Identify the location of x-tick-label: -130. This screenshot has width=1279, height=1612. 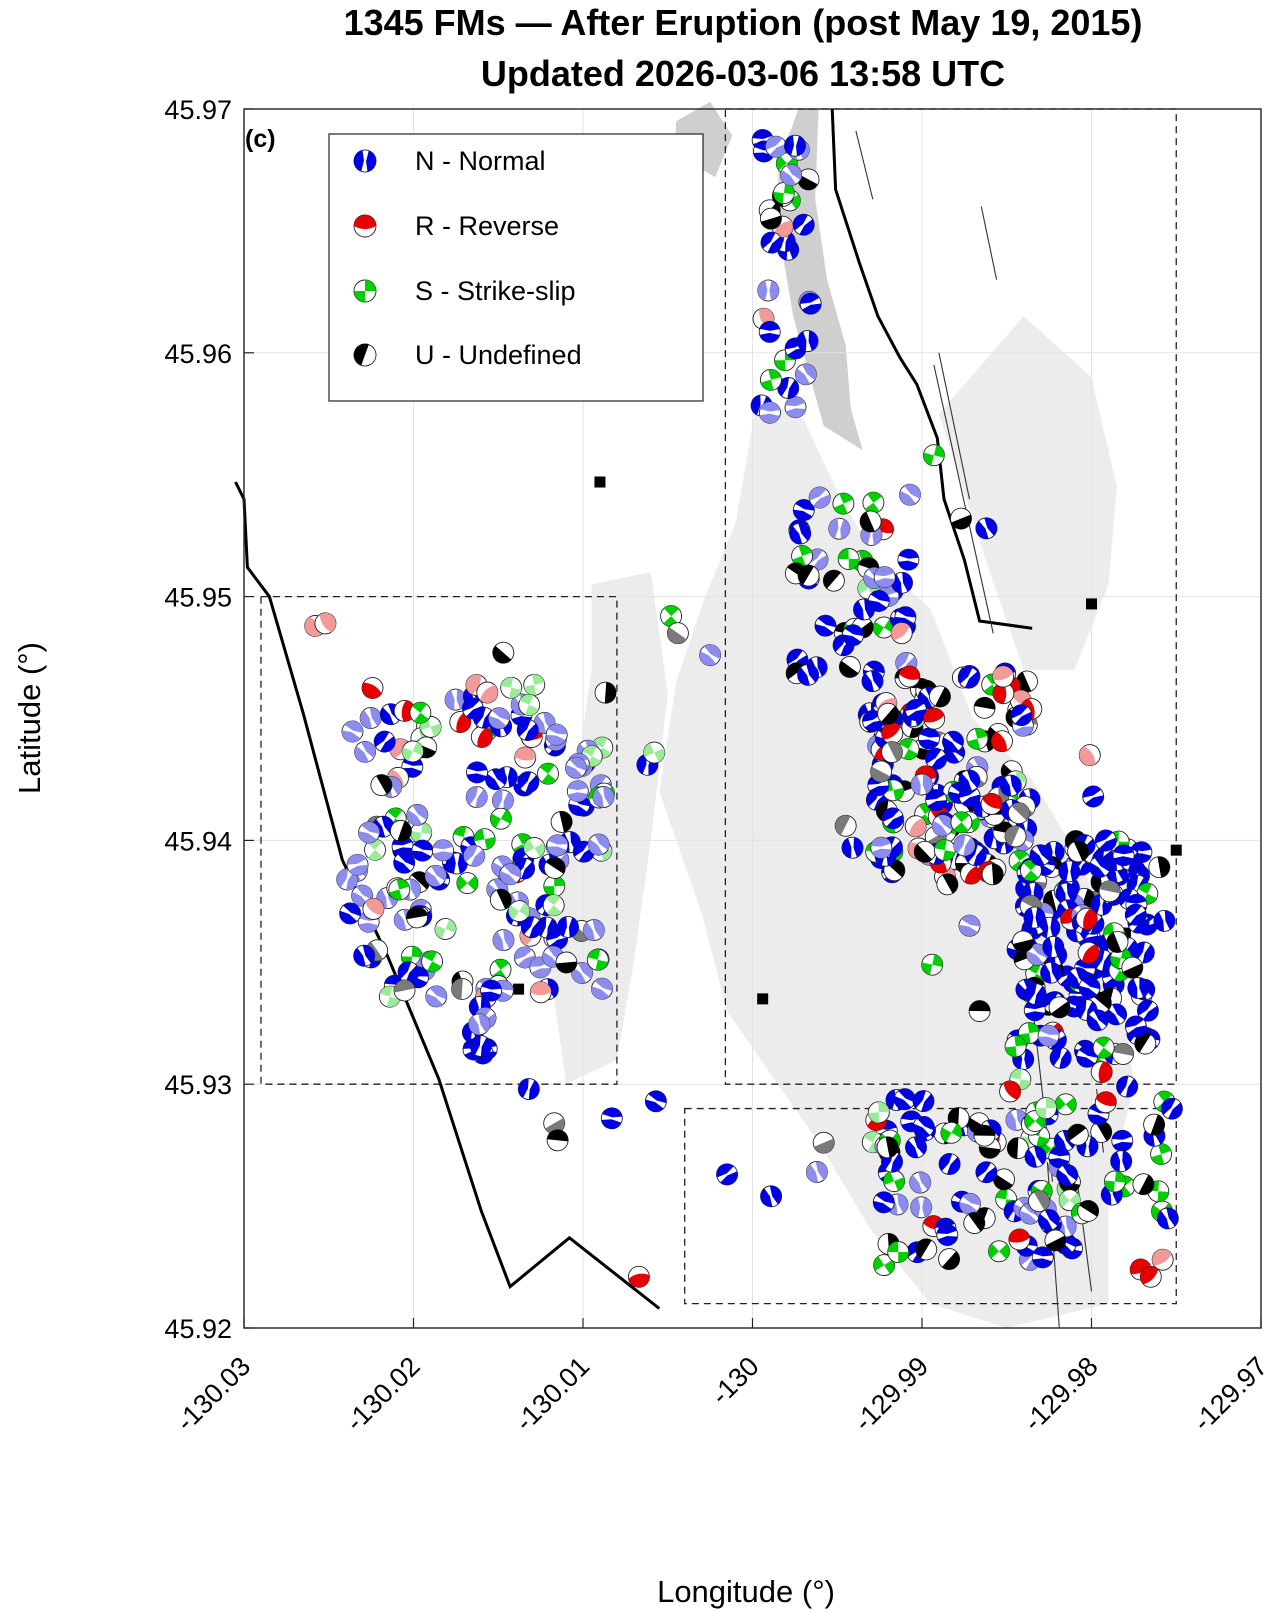
(734, 1380).